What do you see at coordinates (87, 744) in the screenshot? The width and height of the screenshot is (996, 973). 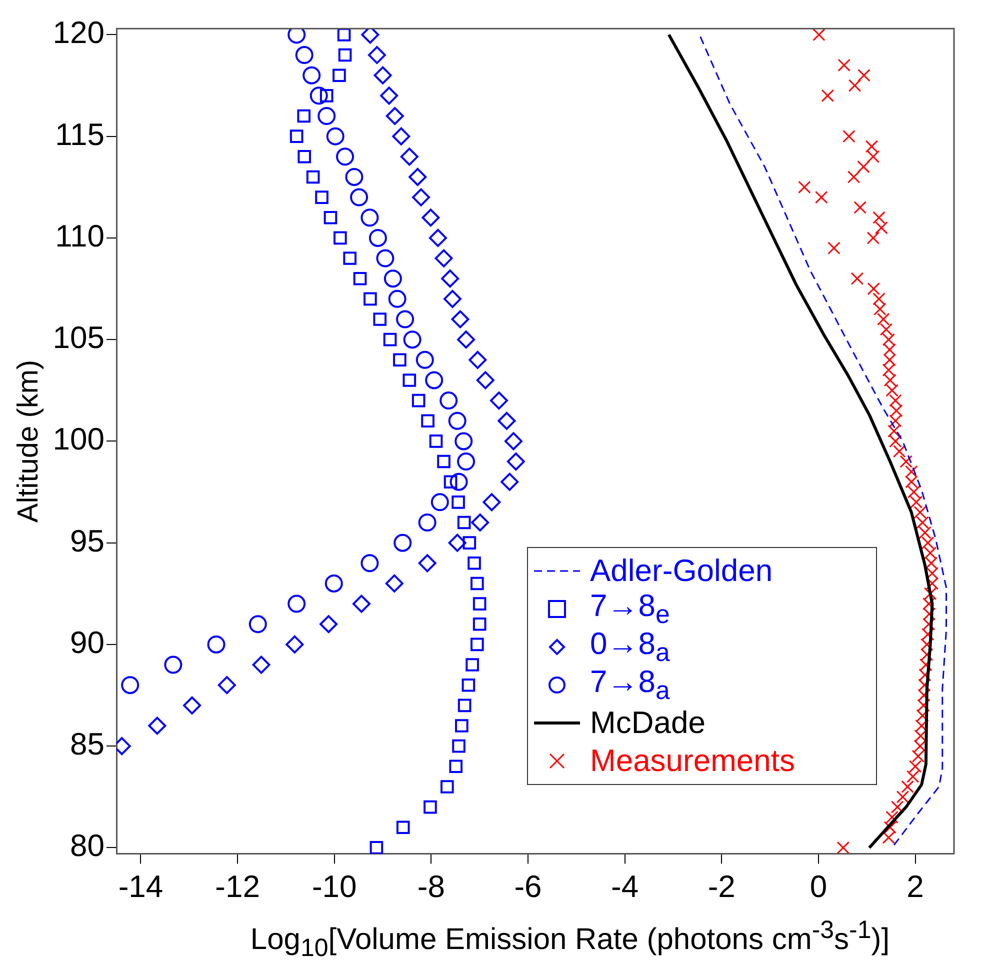 I see `y-tick-label: 85` at bounding box center [87, 744].